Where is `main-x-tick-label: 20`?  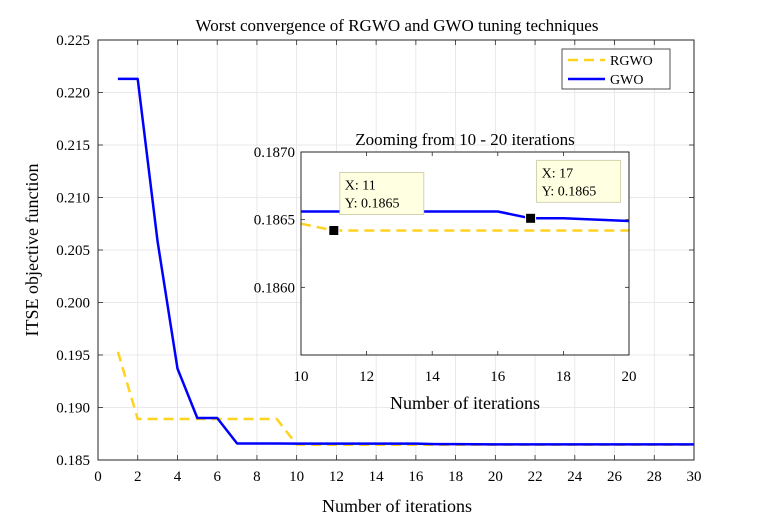
main-x-tick-label: 20 is located at coordinates (495, 477).